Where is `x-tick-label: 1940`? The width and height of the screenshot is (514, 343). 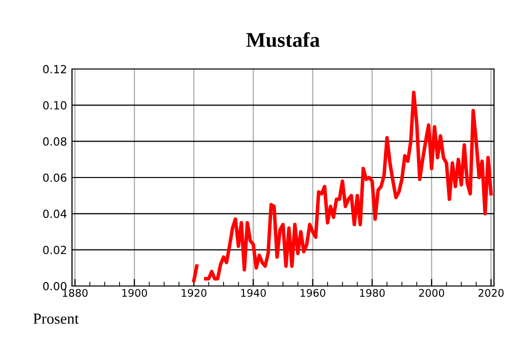
x-tick-label: 1940 is located at coordinates (253, 292).